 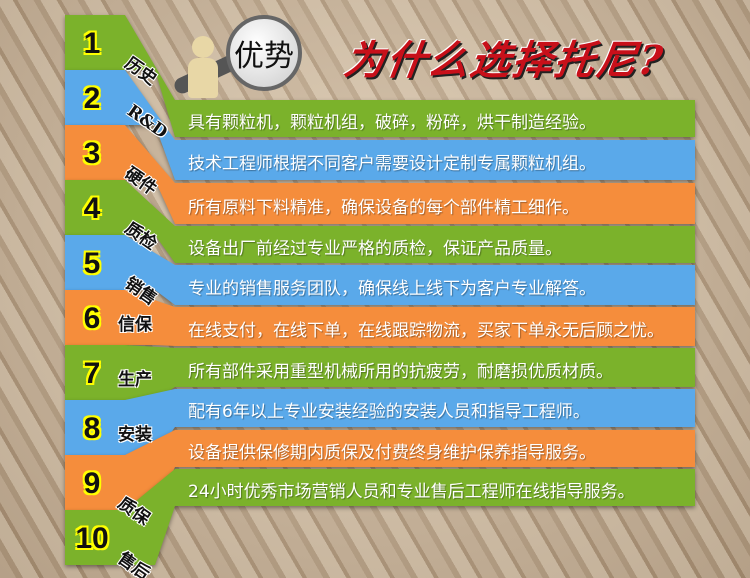 What do you see at coordinates (92, 373) in the screenshot?
I see `row-number: 7` at bounding box center [92, 373].